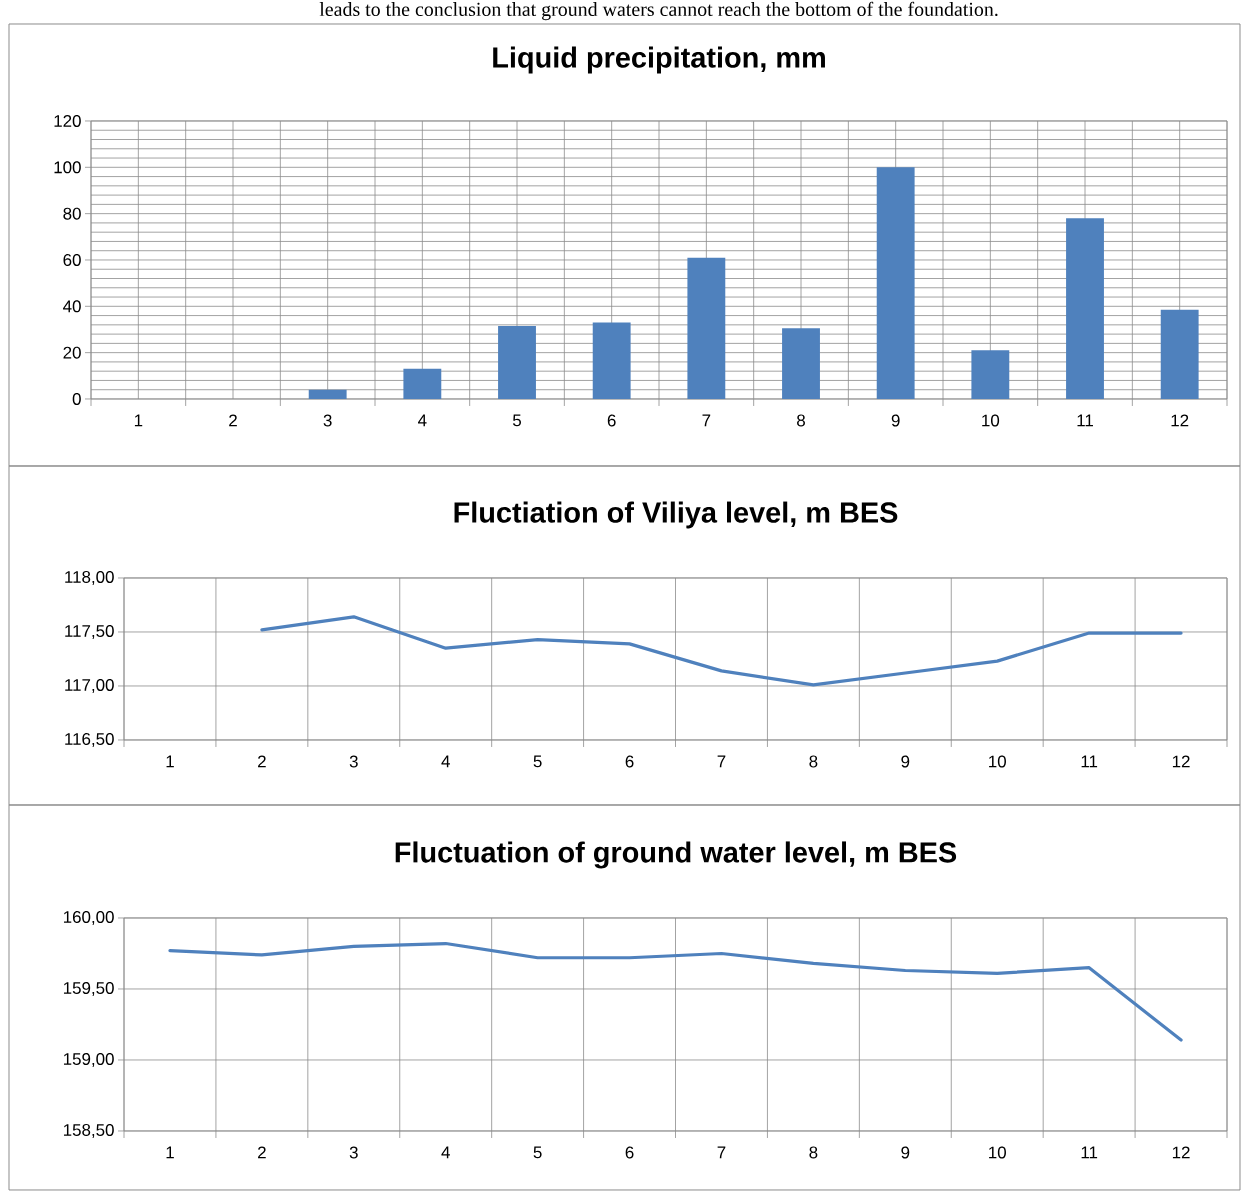 The image size is (1246, 1191). What do you see at coordinates (676, 855) in the screenshot?
I see `chart-title: Fluctuation of ground water level, m BES` at bounding box center [676, 855].